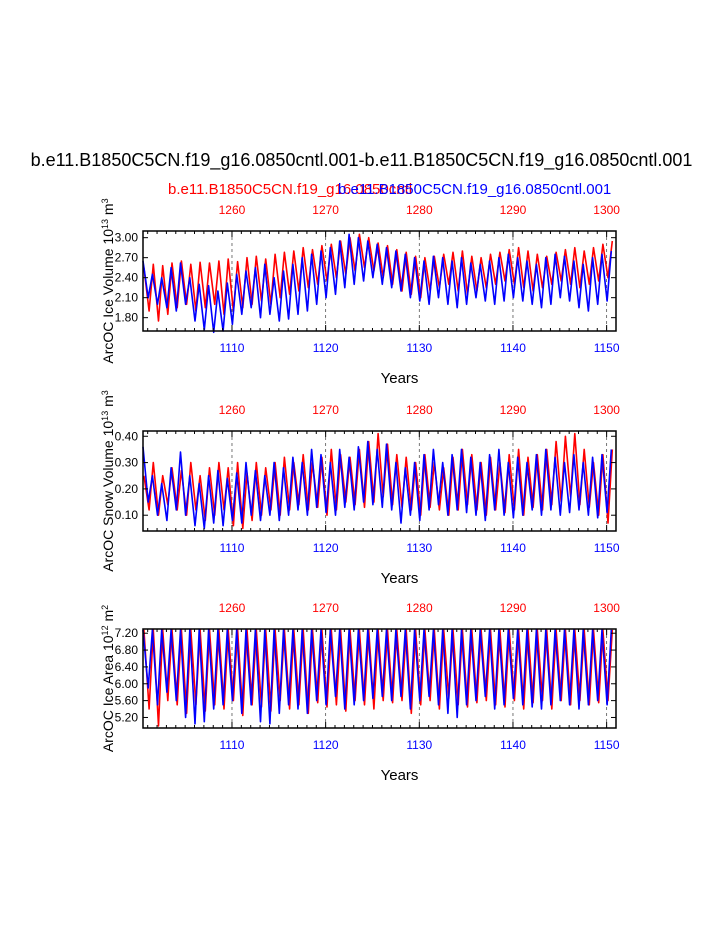  Describe the element at coordinates (127, 238) in the screenshot. I see `y-tick-label: 3.00` at that location.